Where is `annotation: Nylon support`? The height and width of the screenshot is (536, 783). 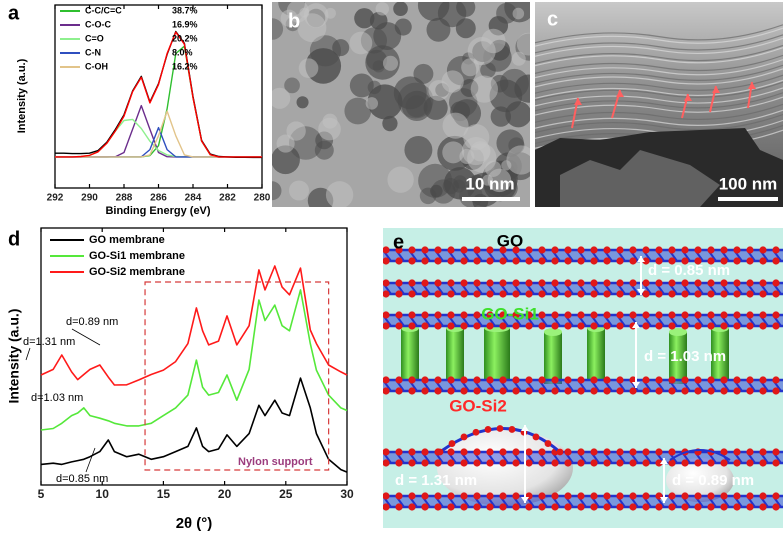
annotation: Nylon support is located at coordinates (275, 462).